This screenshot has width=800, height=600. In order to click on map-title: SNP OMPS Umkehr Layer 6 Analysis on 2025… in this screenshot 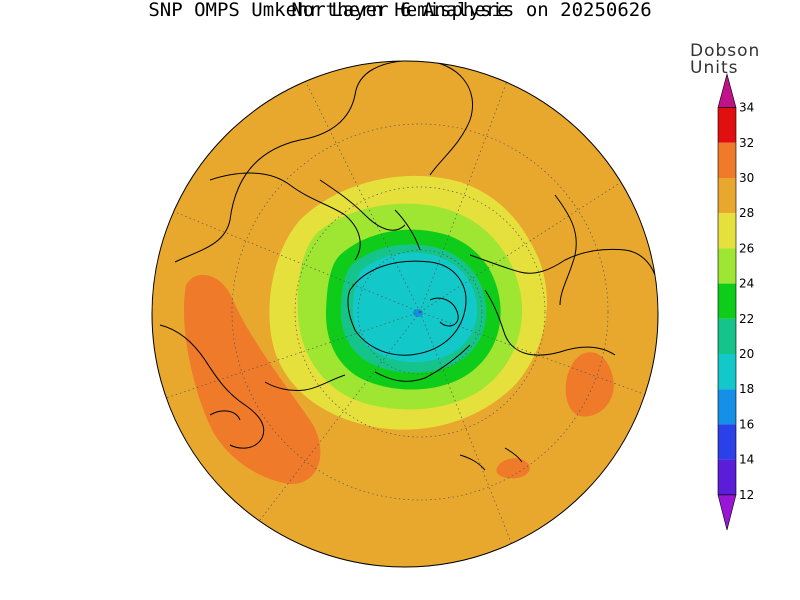, I will do `click(400, 10)`.